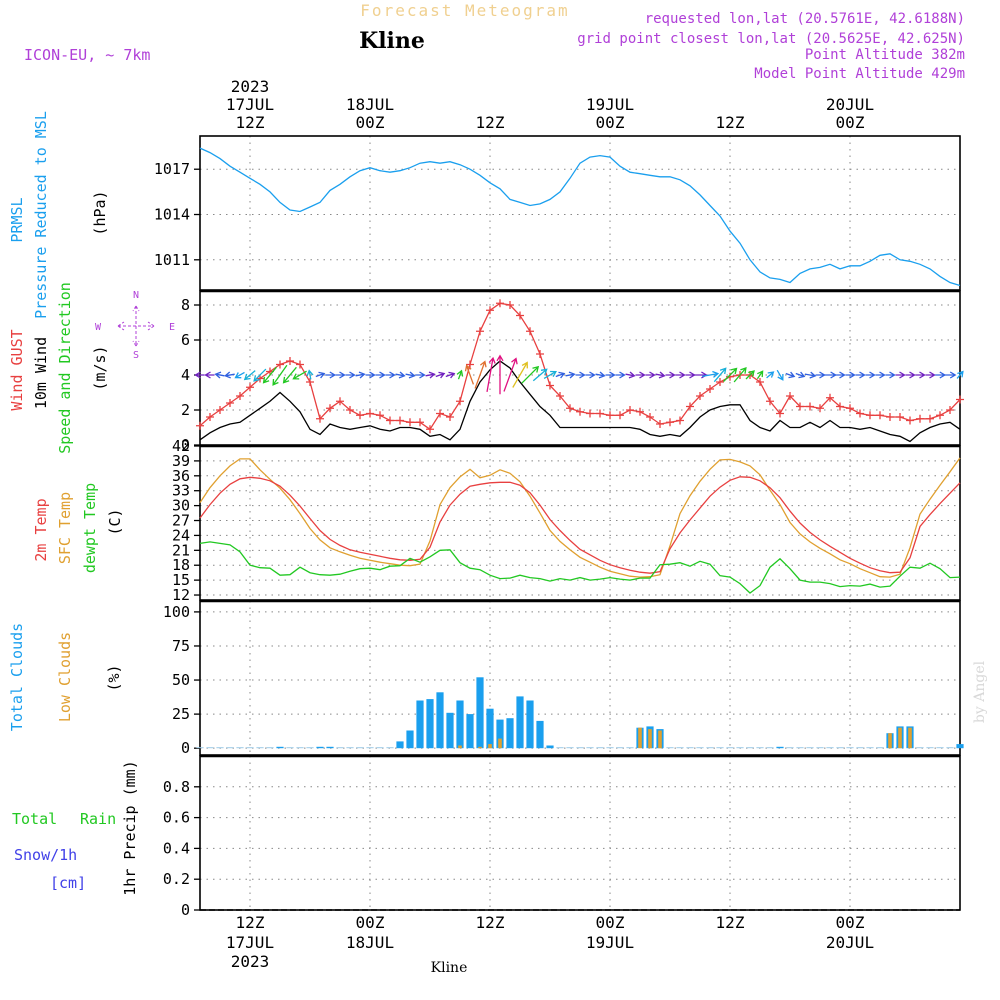  I want to click on bottom-date-label: 20JUL, so click(850, 942).